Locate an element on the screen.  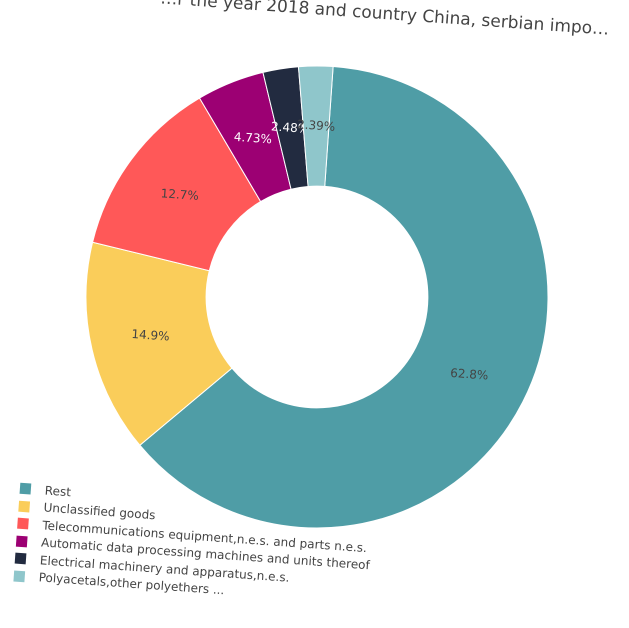
legend-label: Rest is located at coordinates (58, 491).